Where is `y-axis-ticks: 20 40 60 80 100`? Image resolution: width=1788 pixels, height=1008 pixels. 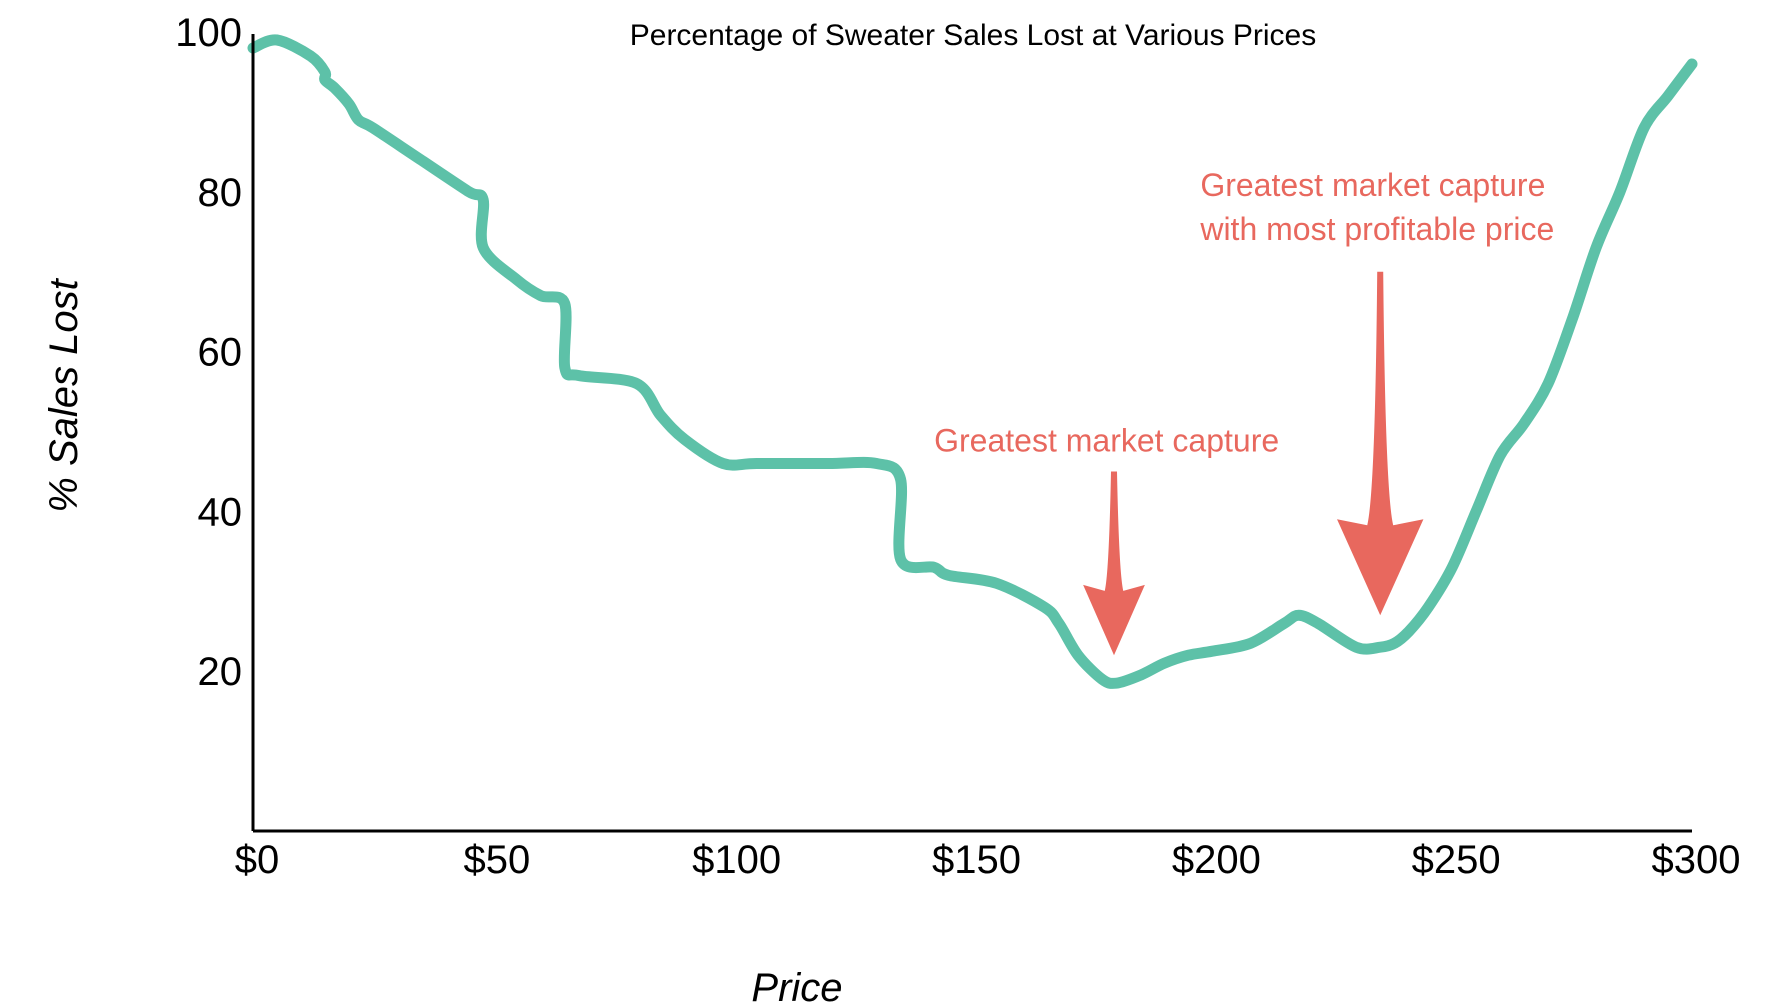
y-axis-ticks: 20 40 60 80 100 is located at coordinates (208, 352).